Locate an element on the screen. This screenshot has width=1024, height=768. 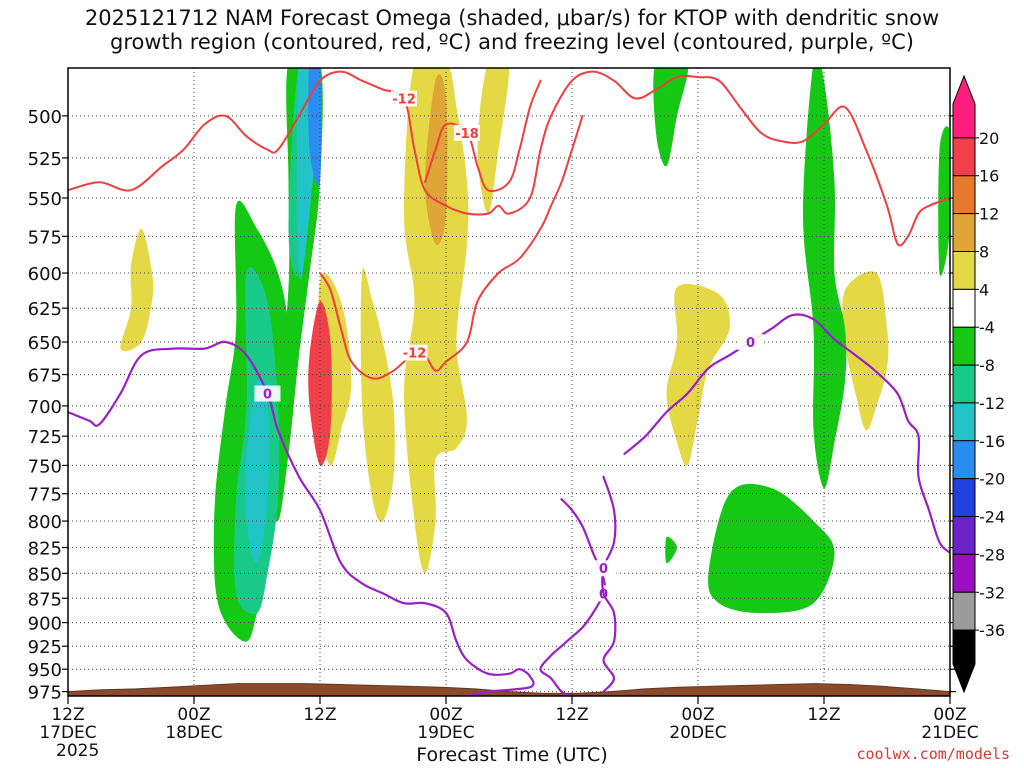
freezing-level-contour-2-label: 0 is located at coordinates (750, 343).